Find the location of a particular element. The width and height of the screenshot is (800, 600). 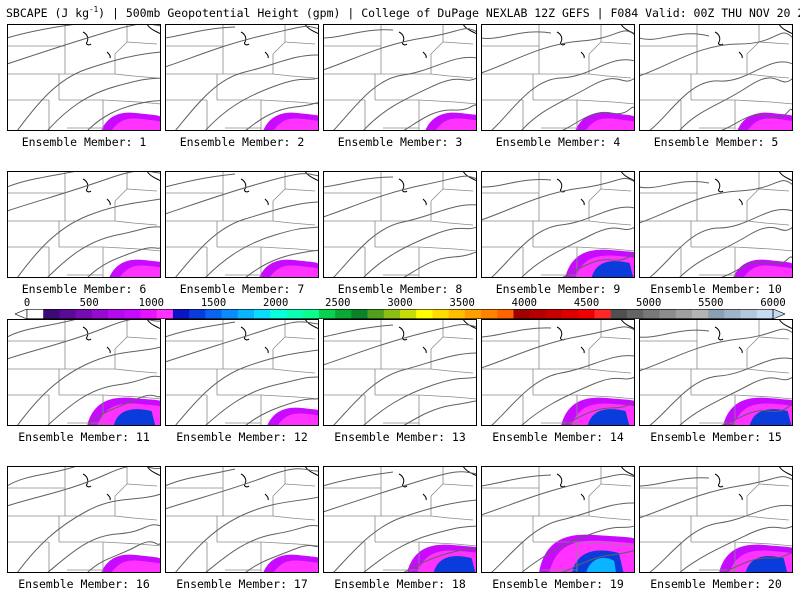

colorbar-tick-label: 2000 is located at coordinates (276, 303).